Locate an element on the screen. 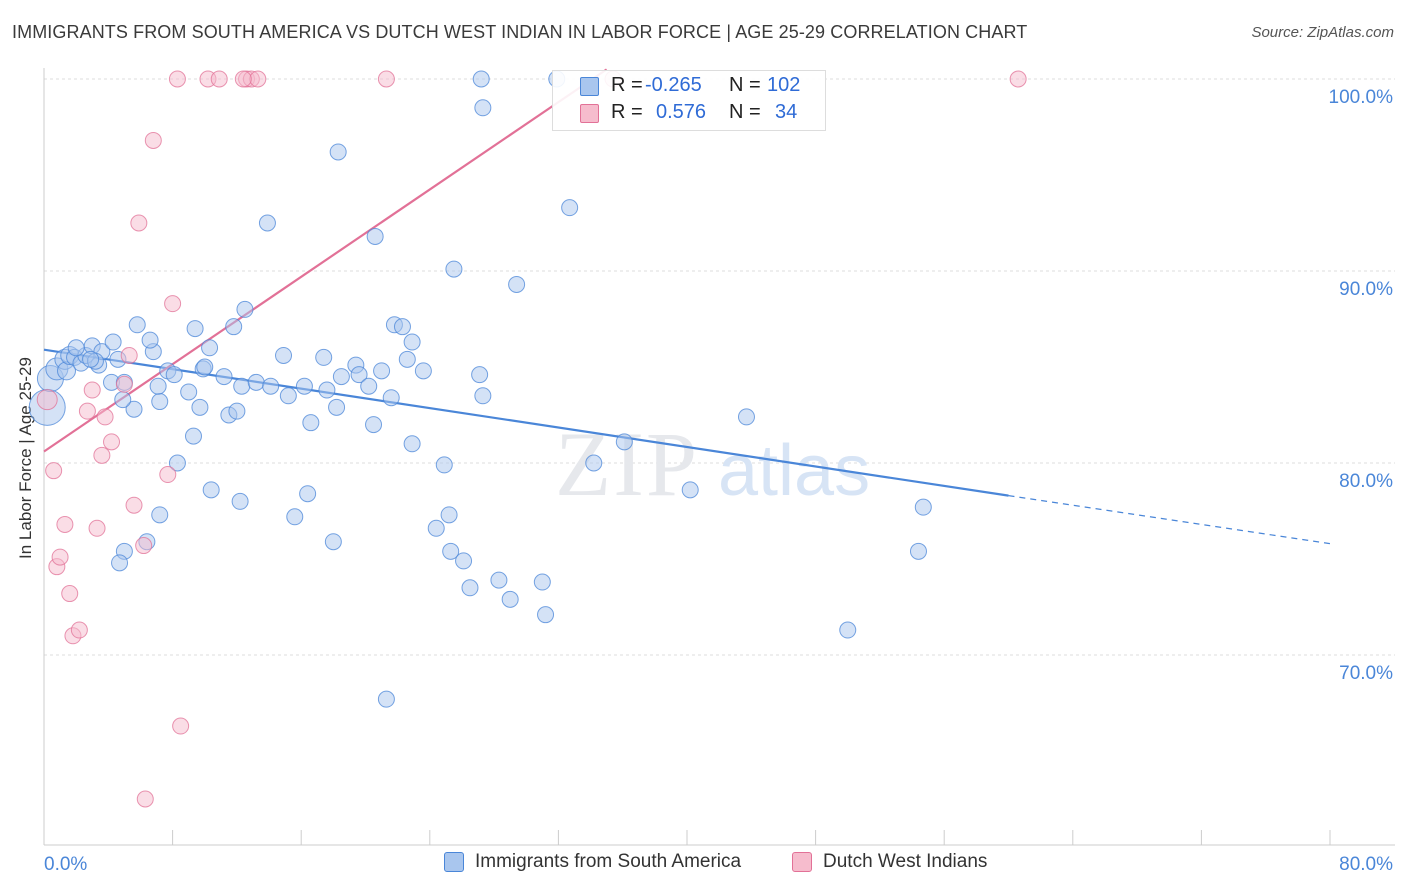  stats-box: R = -0.265 N = 102 R = 0.576 N = 34 is located at coordinates (689, 100).